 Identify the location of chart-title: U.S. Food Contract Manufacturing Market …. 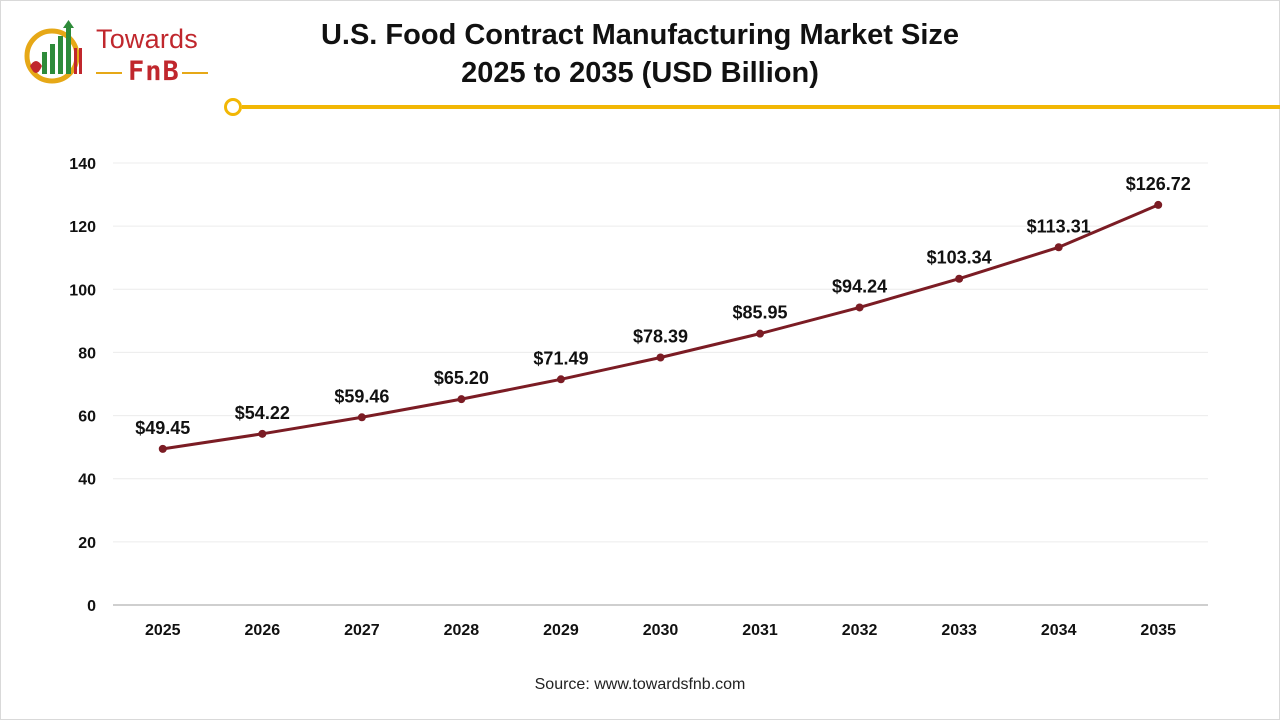
(640, 54).